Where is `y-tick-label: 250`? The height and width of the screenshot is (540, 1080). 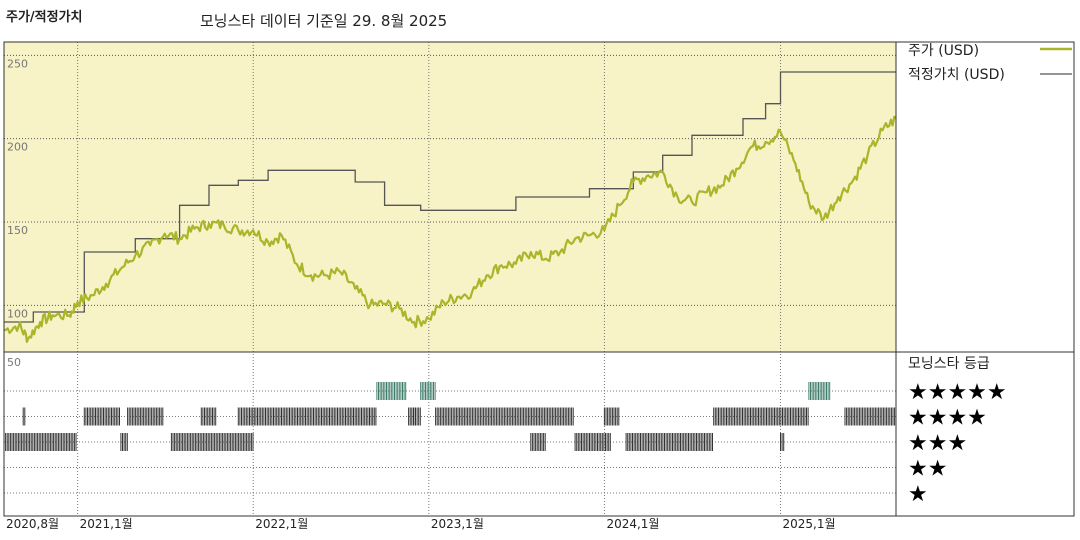
y-tick-label: 250 is located at coordinates (17, 63).